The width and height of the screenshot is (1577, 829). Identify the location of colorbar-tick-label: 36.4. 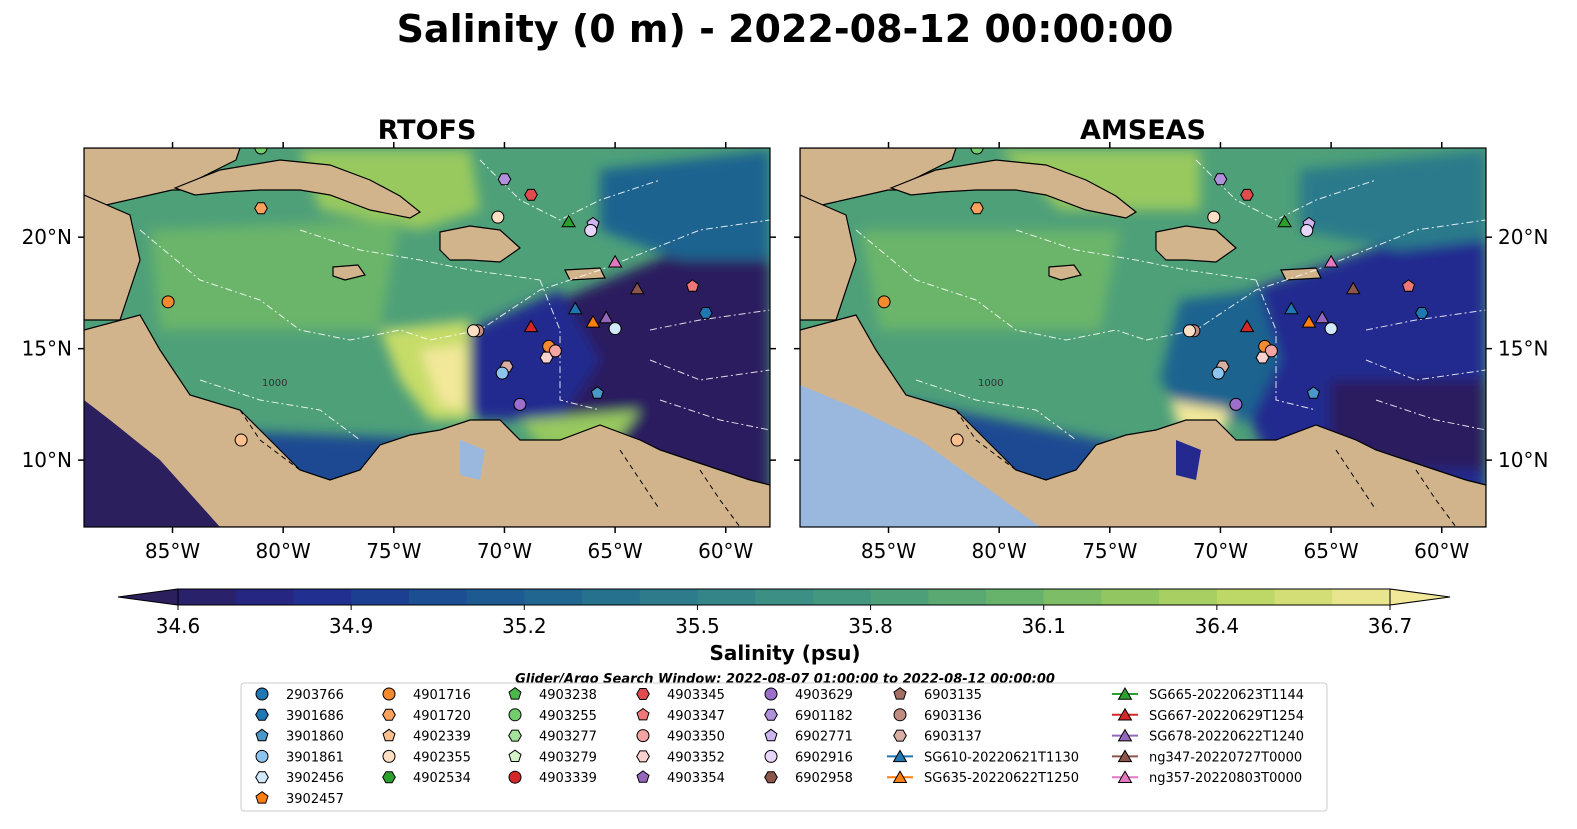
(1217, 626).